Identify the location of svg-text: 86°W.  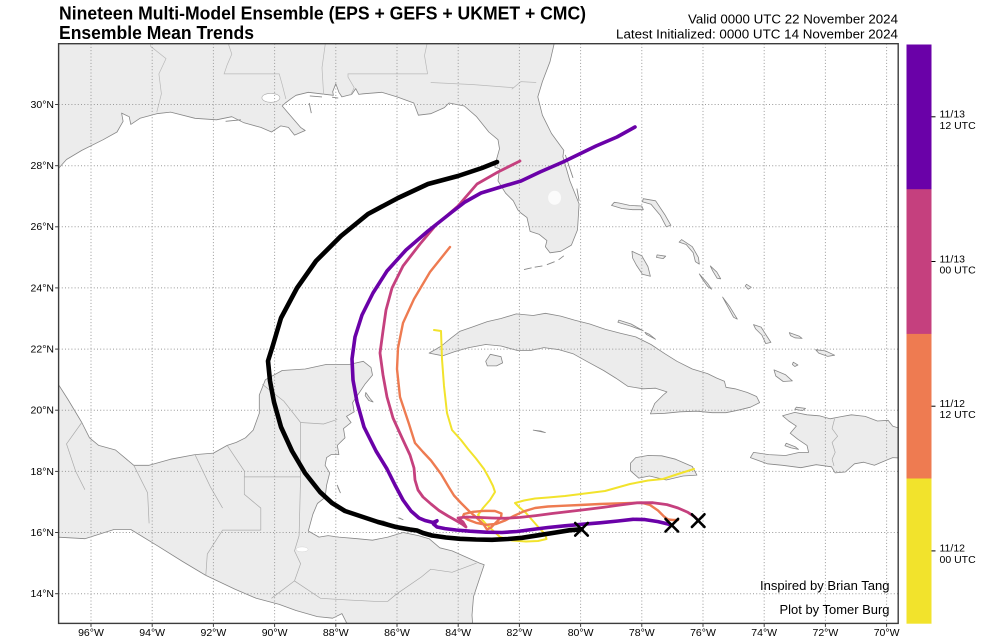
(397, 633).